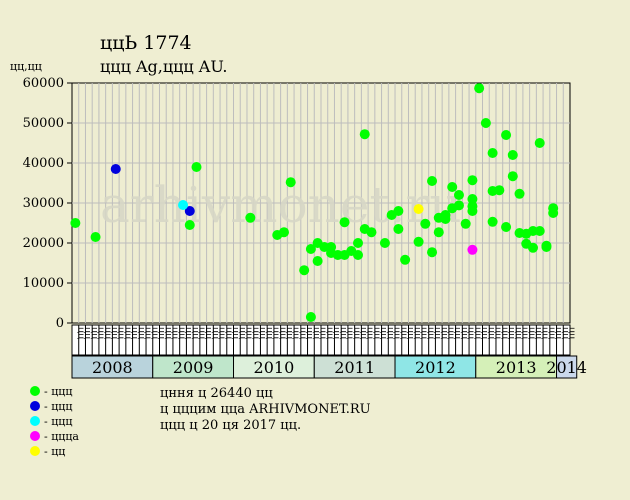 Image resolution: width=630 pixels, height=500 pixels. I want to click on chart-title: ццЬ 1774, so click(146, 43).